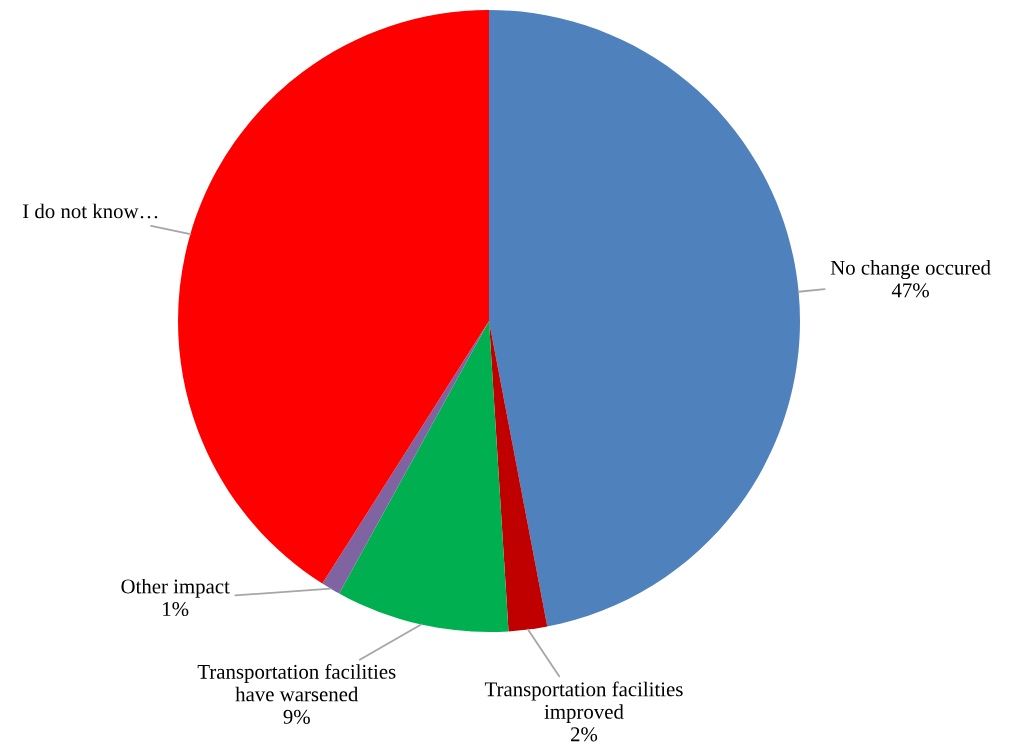 This screenshot has width=1032, height=752. Describe the element at coordinates (296, 682) in the screenshot. I see `slice-label: Transportation facilities have warsened` at that location.